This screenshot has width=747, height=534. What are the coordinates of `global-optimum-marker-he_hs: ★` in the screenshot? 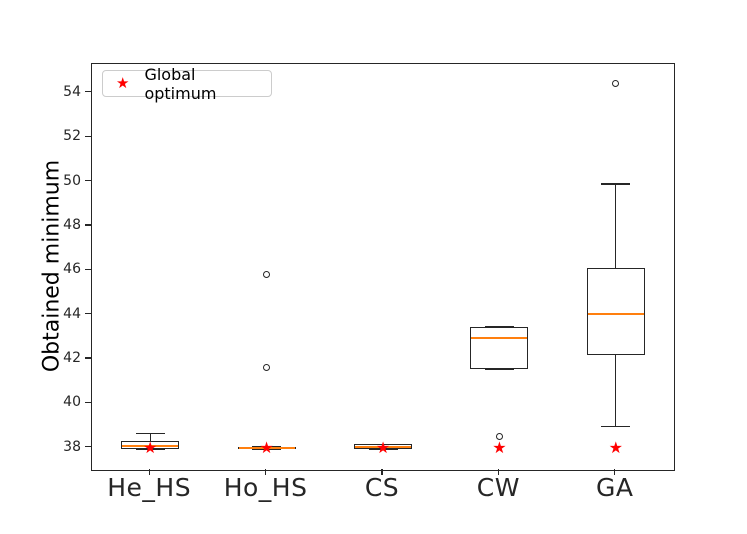 It's located at (150, 448).